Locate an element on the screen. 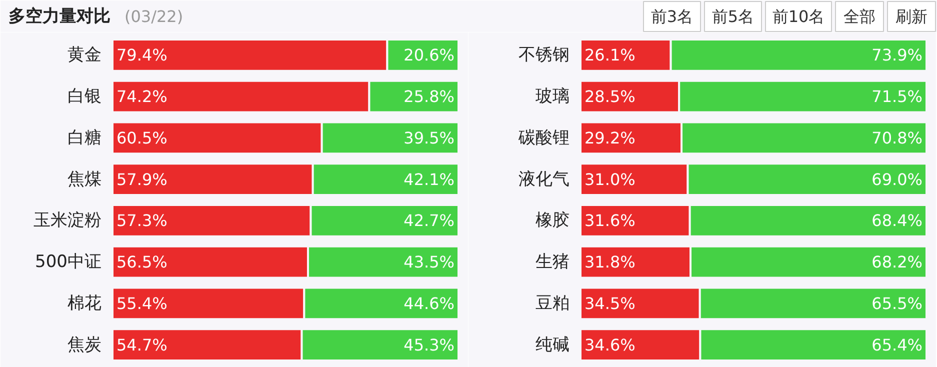 The image size is (937, 367). data-label: 45.3% is located at coordinates (429, 344).